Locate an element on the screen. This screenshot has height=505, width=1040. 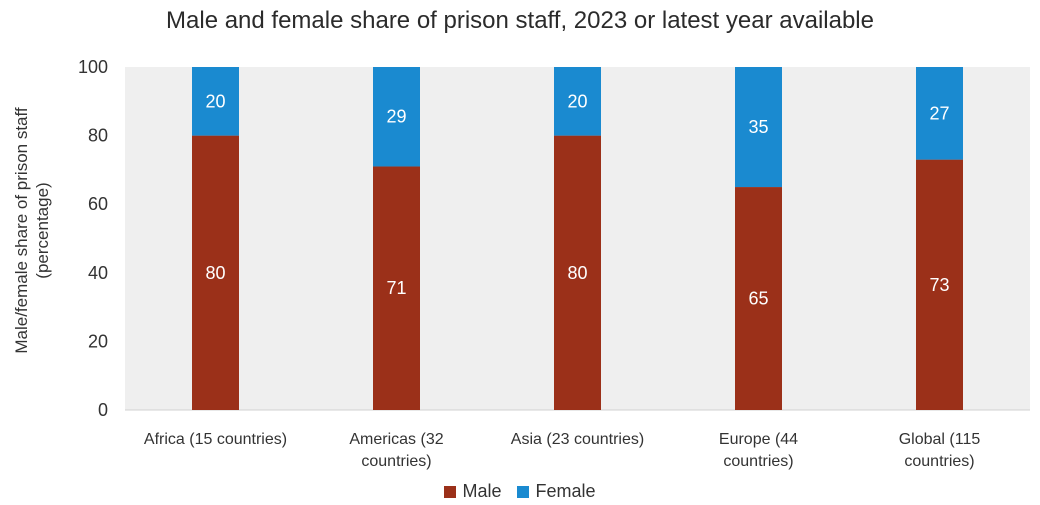
data-label-male: 71 is located at coordinates (396, 288).